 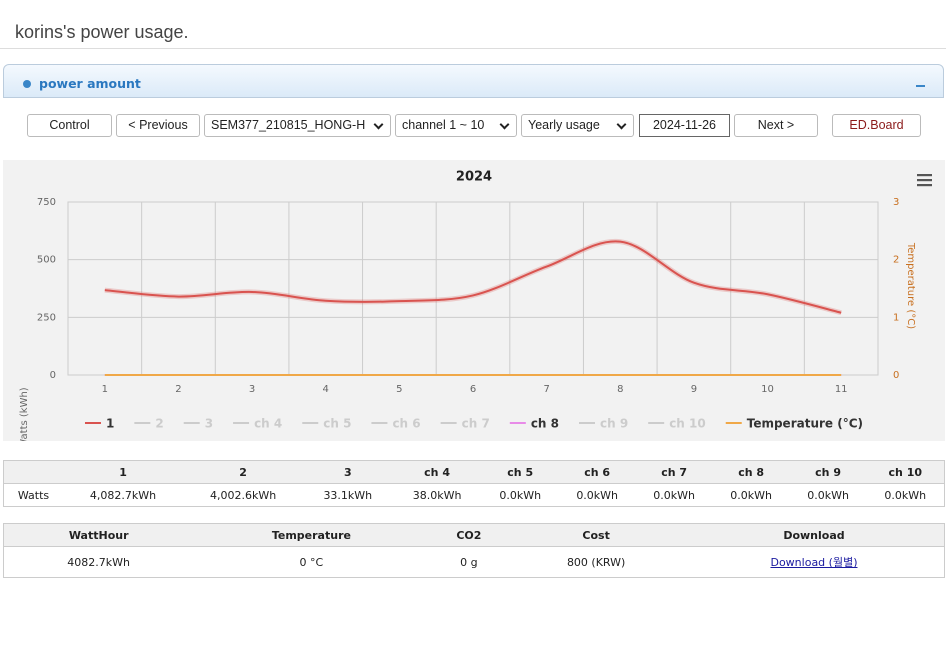 What do you see at coordinates (473, 277) in the screenshot?
I see `series-line` at bounding box center [473, 277].